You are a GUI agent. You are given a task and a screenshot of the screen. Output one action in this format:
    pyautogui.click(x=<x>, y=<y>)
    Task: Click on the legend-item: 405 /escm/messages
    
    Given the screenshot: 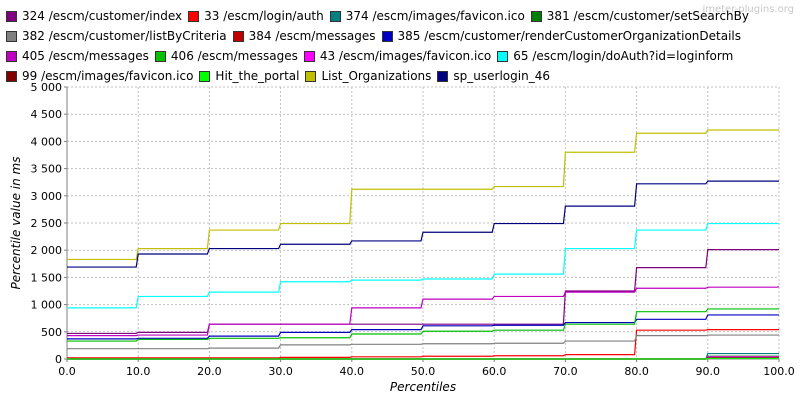 What is the action you would take?
    pyautogui.click(x=77, y=56)
    